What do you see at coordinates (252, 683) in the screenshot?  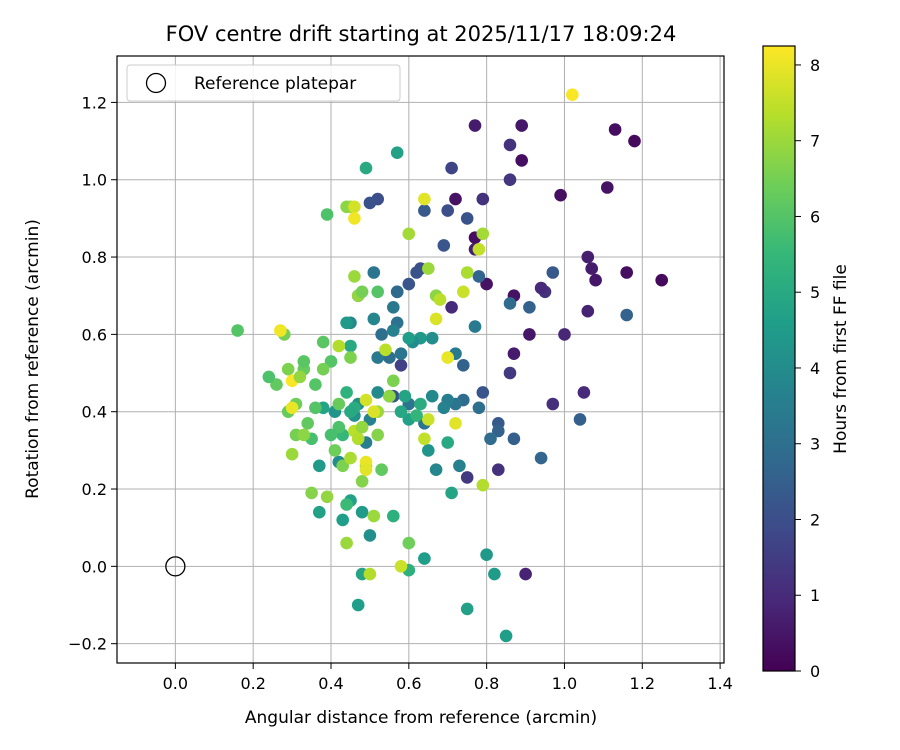 I see `x-tick-label: 0.2` at bounding box center [252, 683].